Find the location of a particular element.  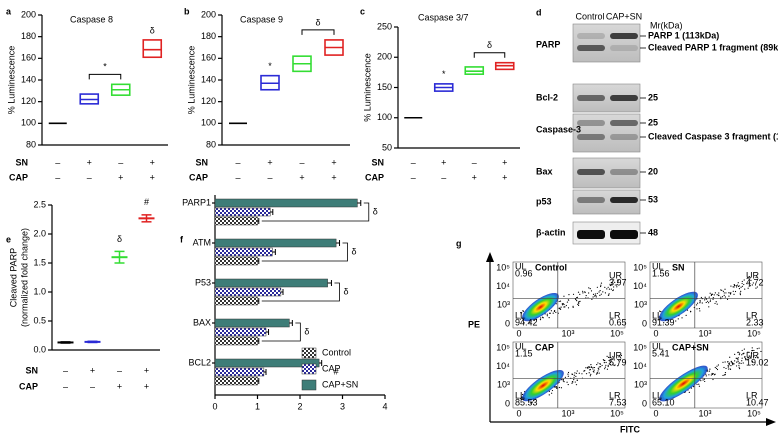

marker-label: 20 is located at coordinates (653, 171).